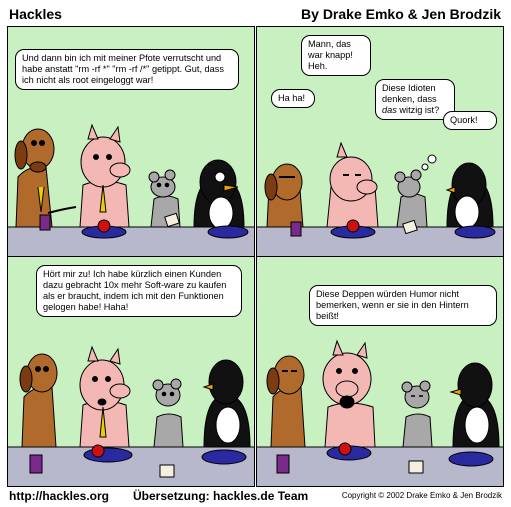  I want to click on mouse-character, so click(164, 198).